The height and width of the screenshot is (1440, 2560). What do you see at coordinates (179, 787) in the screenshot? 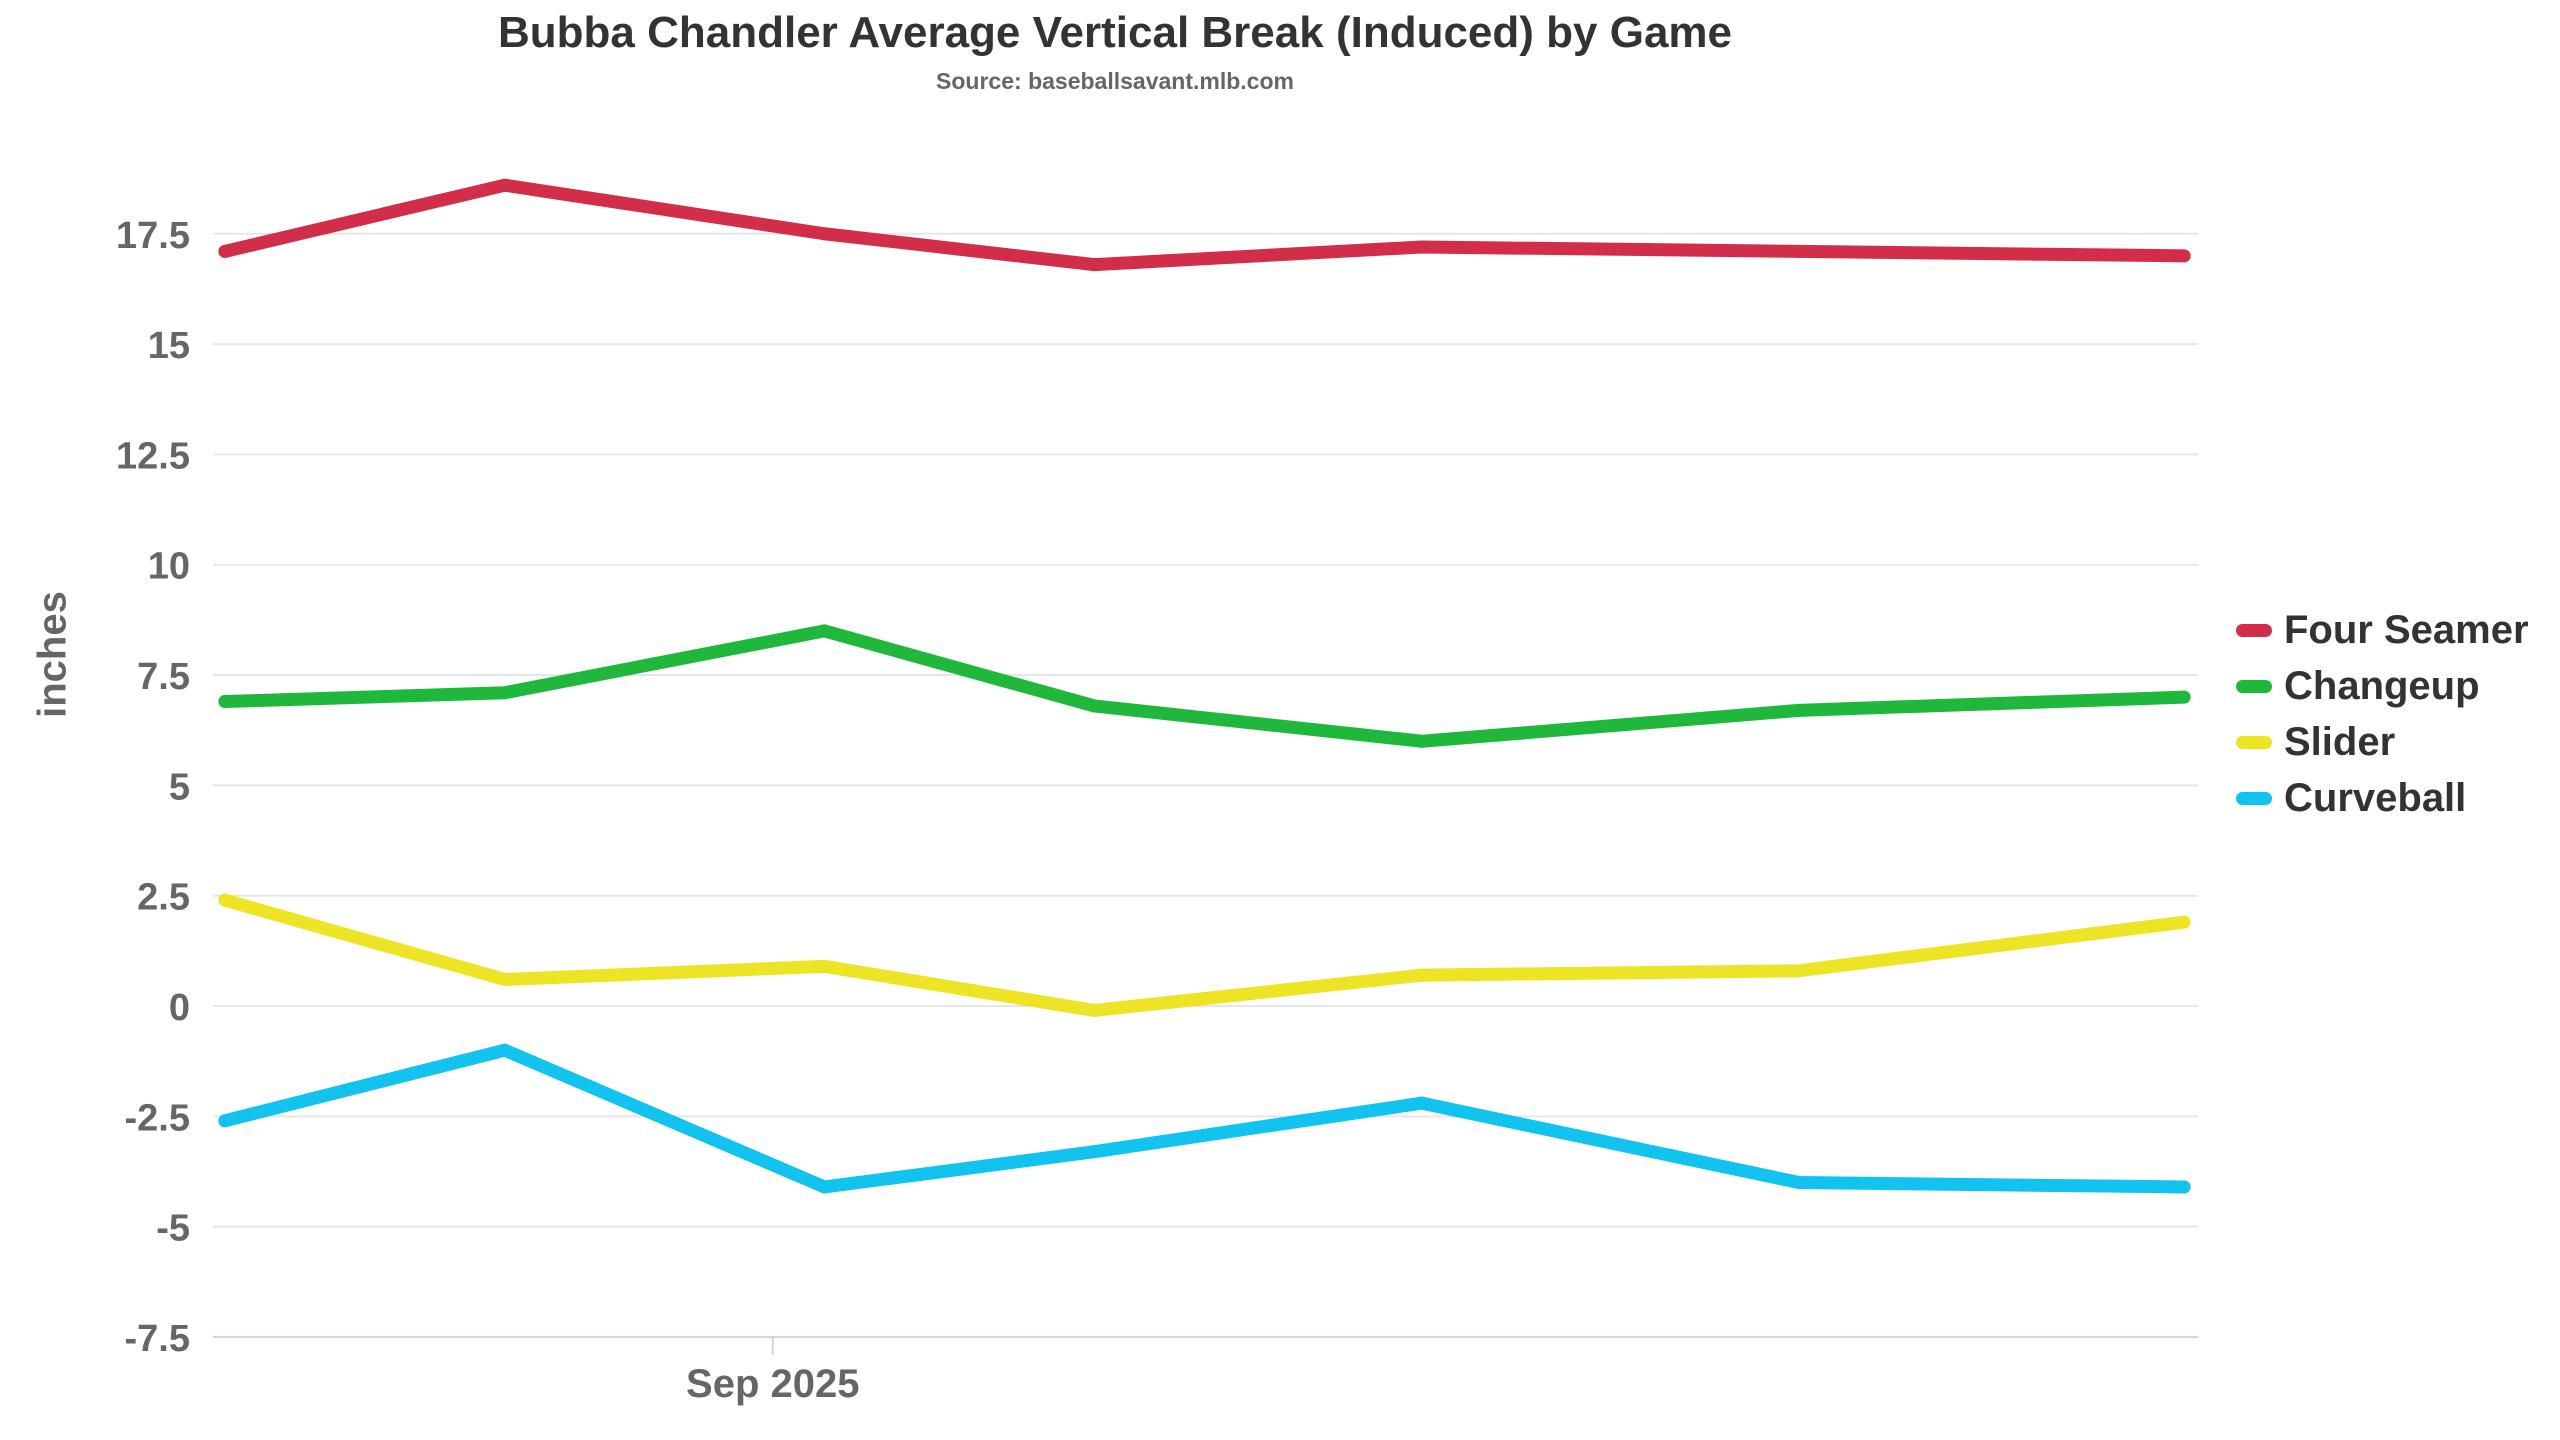
I see `y-tick-label: 5` at bounding box center [179, 787].